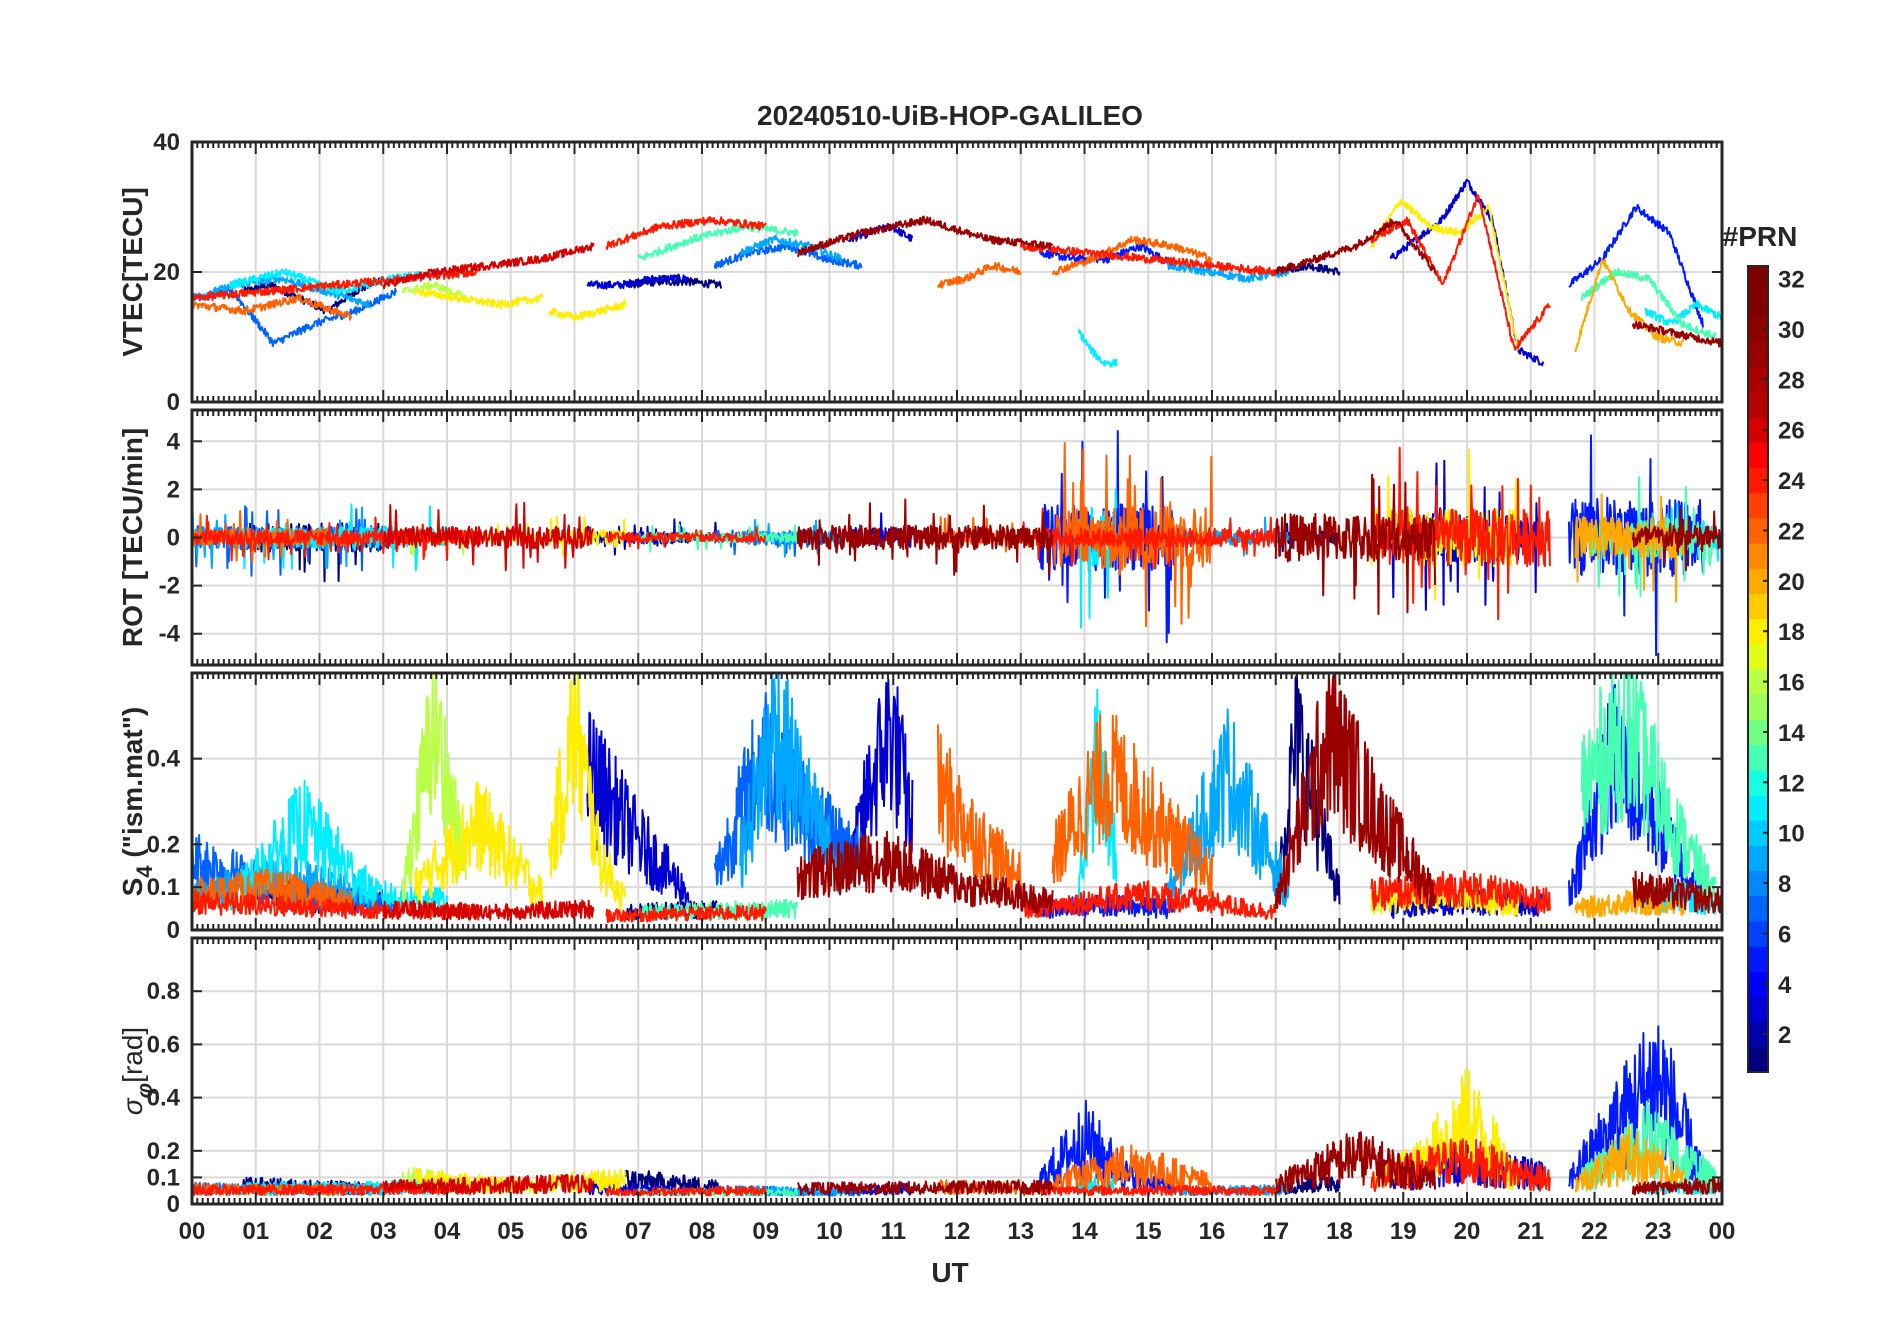 Image resolution: width=1902 pixels, height=1330 pixels. Describe the element at coordinates (1275, 1231) in the screenshot. I see `x-tick-label: 17` at that location.